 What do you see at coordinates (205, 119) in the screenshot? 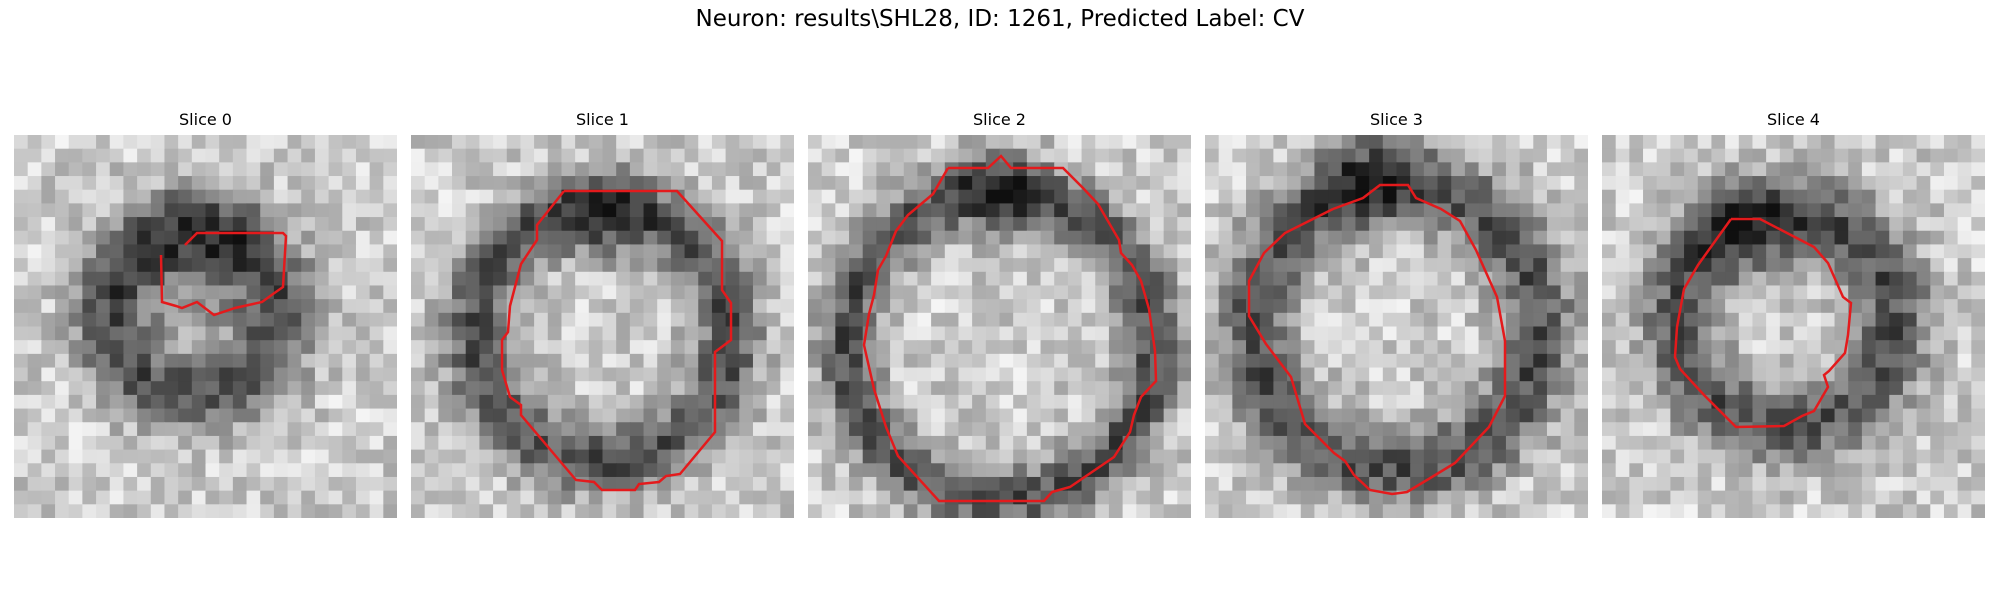
I see `slice-title-0: Slice 0` at bounding box center [205, 119].